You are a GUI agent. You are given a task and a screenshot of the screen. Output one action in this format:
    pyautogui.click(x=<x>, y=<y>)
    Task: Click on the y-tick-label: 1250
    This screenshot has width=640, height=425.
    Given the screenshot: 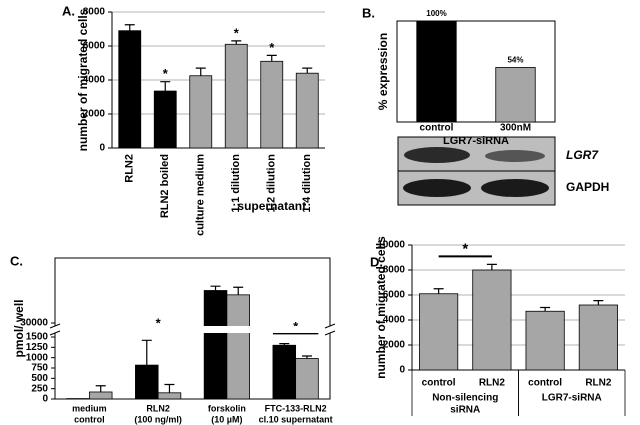 What is the action you would take?
    pyautogui.click(x=37, y=347)
    